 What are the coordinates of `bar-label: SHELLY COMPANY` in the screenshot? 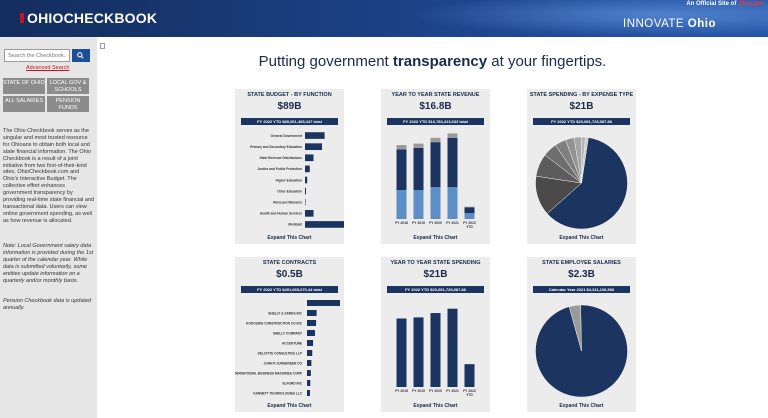 It's located at (288, 333).